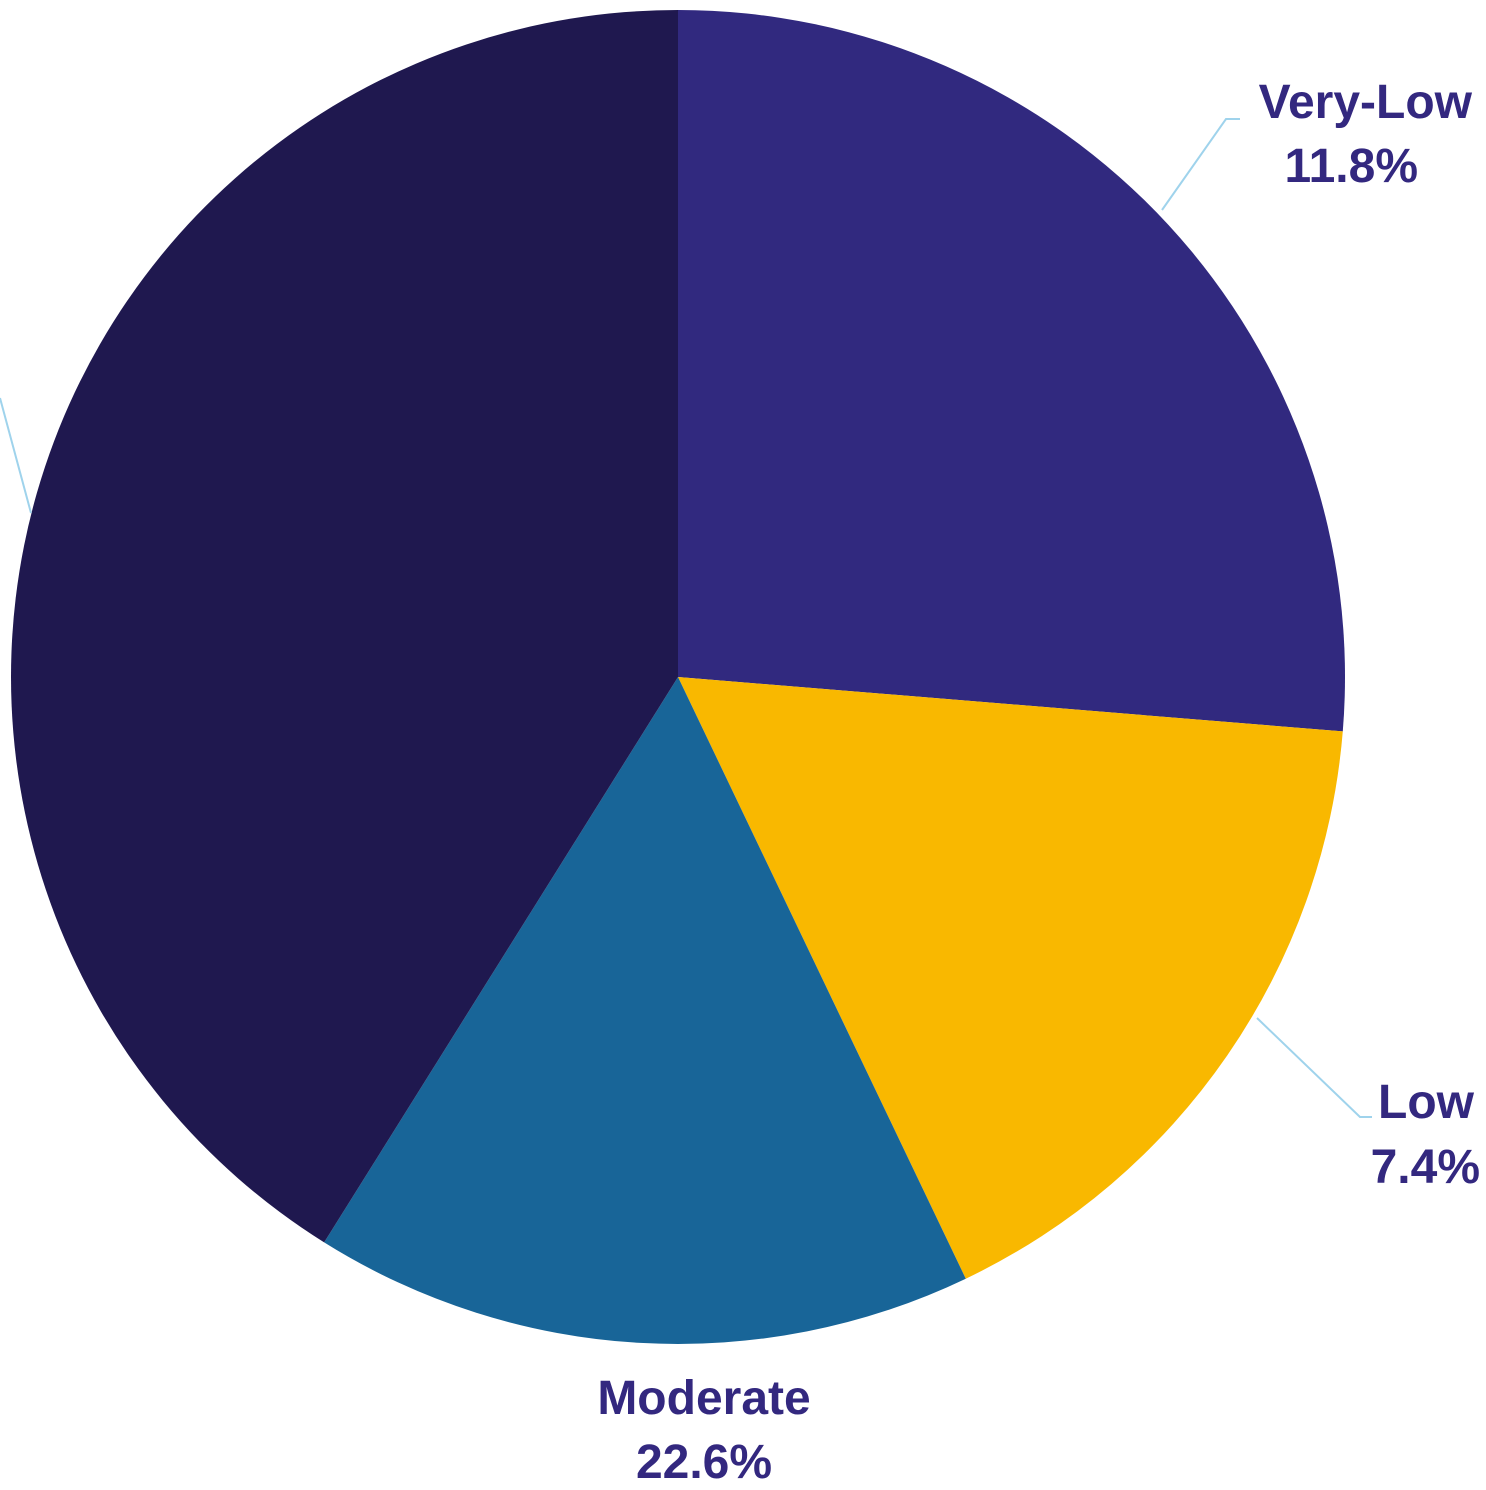 The height and width of the screenshot is (1490, 1486). Describe the element at coordinates (703, 1398) in the screenshot. I see `label-moderate-name: Moderate` at that location.